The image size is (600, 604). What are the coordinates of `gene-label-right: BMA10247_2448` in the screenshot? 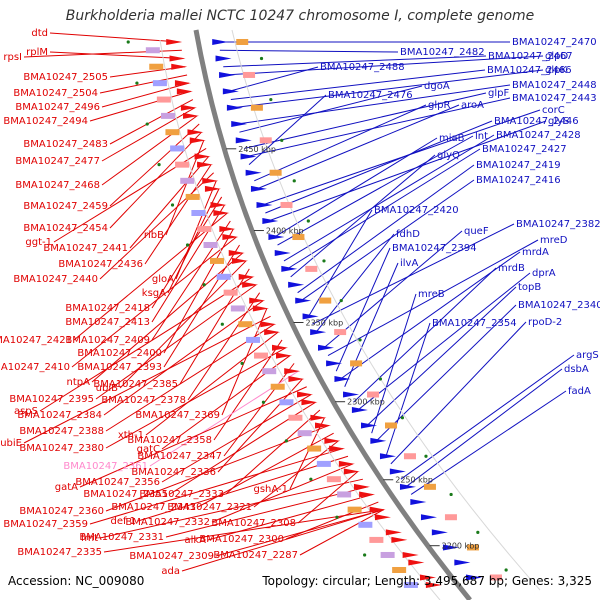 It's located at (554, 85).